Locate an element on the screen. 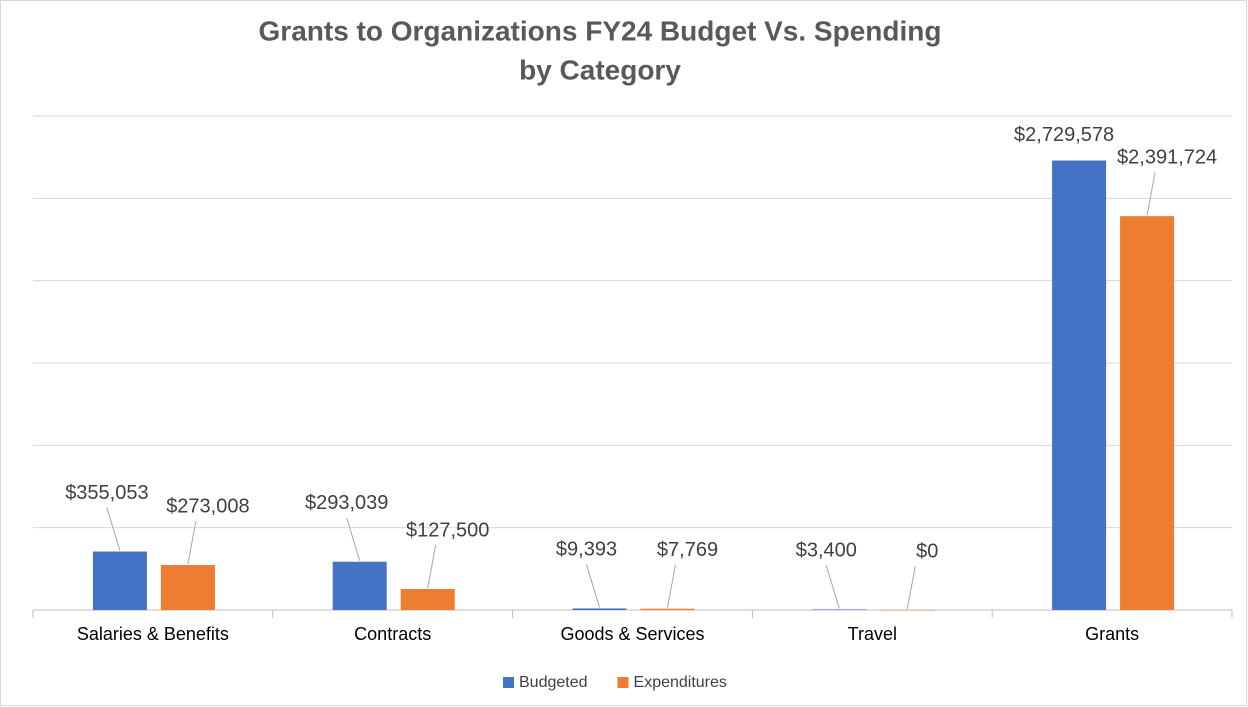 This screenshot has height=707, width=1248. data-label: $7,769 is located at coordinates (687, 550).